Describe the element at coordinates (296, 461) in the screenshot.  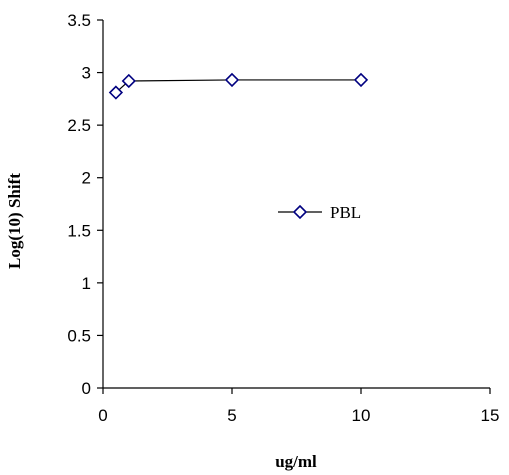
I see `x-axis-title: ug/ml` at that location.